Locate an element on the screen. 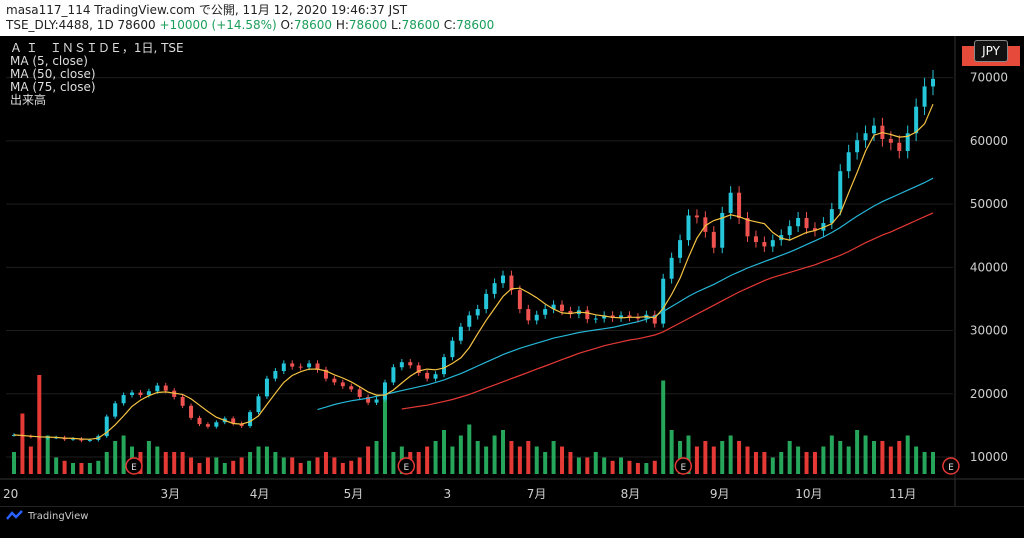 This screenshot has width=1024, height=538. legend-title: Ａ Ｉ ＩＮＳＩＤＥ，1日, TSE is located at coordinates (97, 48).